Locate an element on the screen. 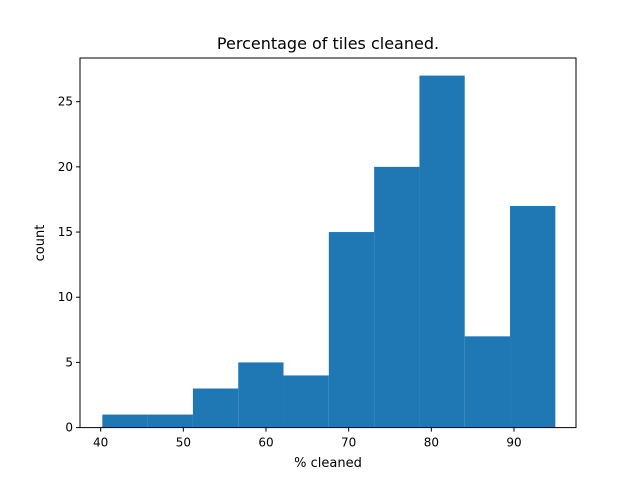 This screenshot has height=480, width=640. y-ticks-group: 0 5 10 15 20 25 is located at coordinates (69, 265).